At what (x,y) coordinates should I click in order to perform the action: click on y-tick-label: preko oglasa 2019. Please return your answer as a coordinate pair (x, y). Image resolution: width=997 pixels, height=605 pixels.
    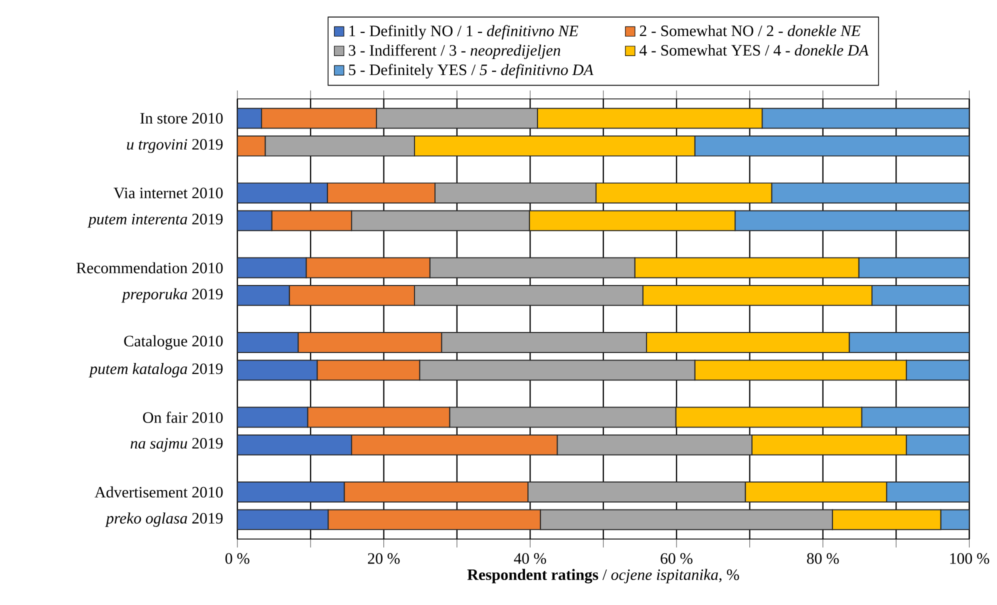
    Looking at the image, I should click on (164, 519).